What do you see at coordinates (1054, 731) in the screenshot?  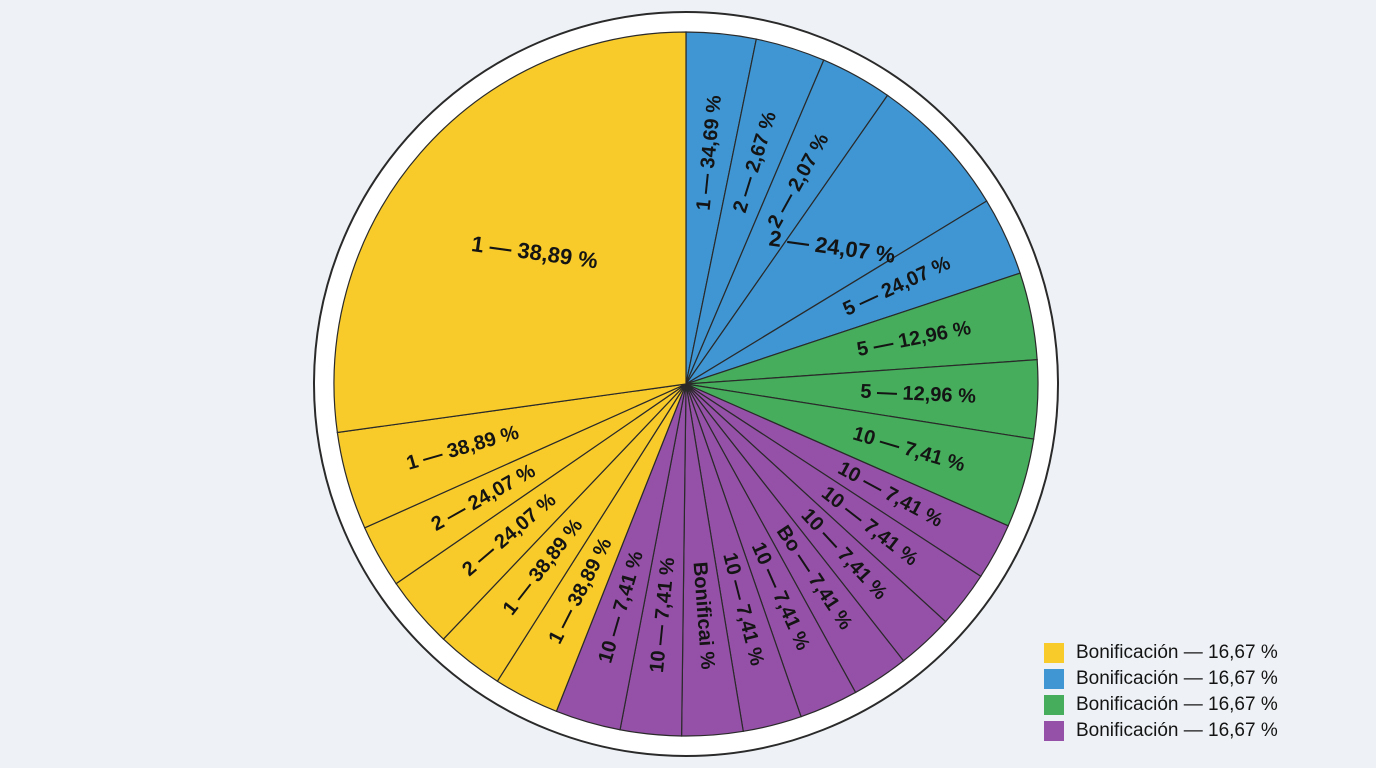 I see `legend-swatch-purple` at bounding box center [1054, 731].